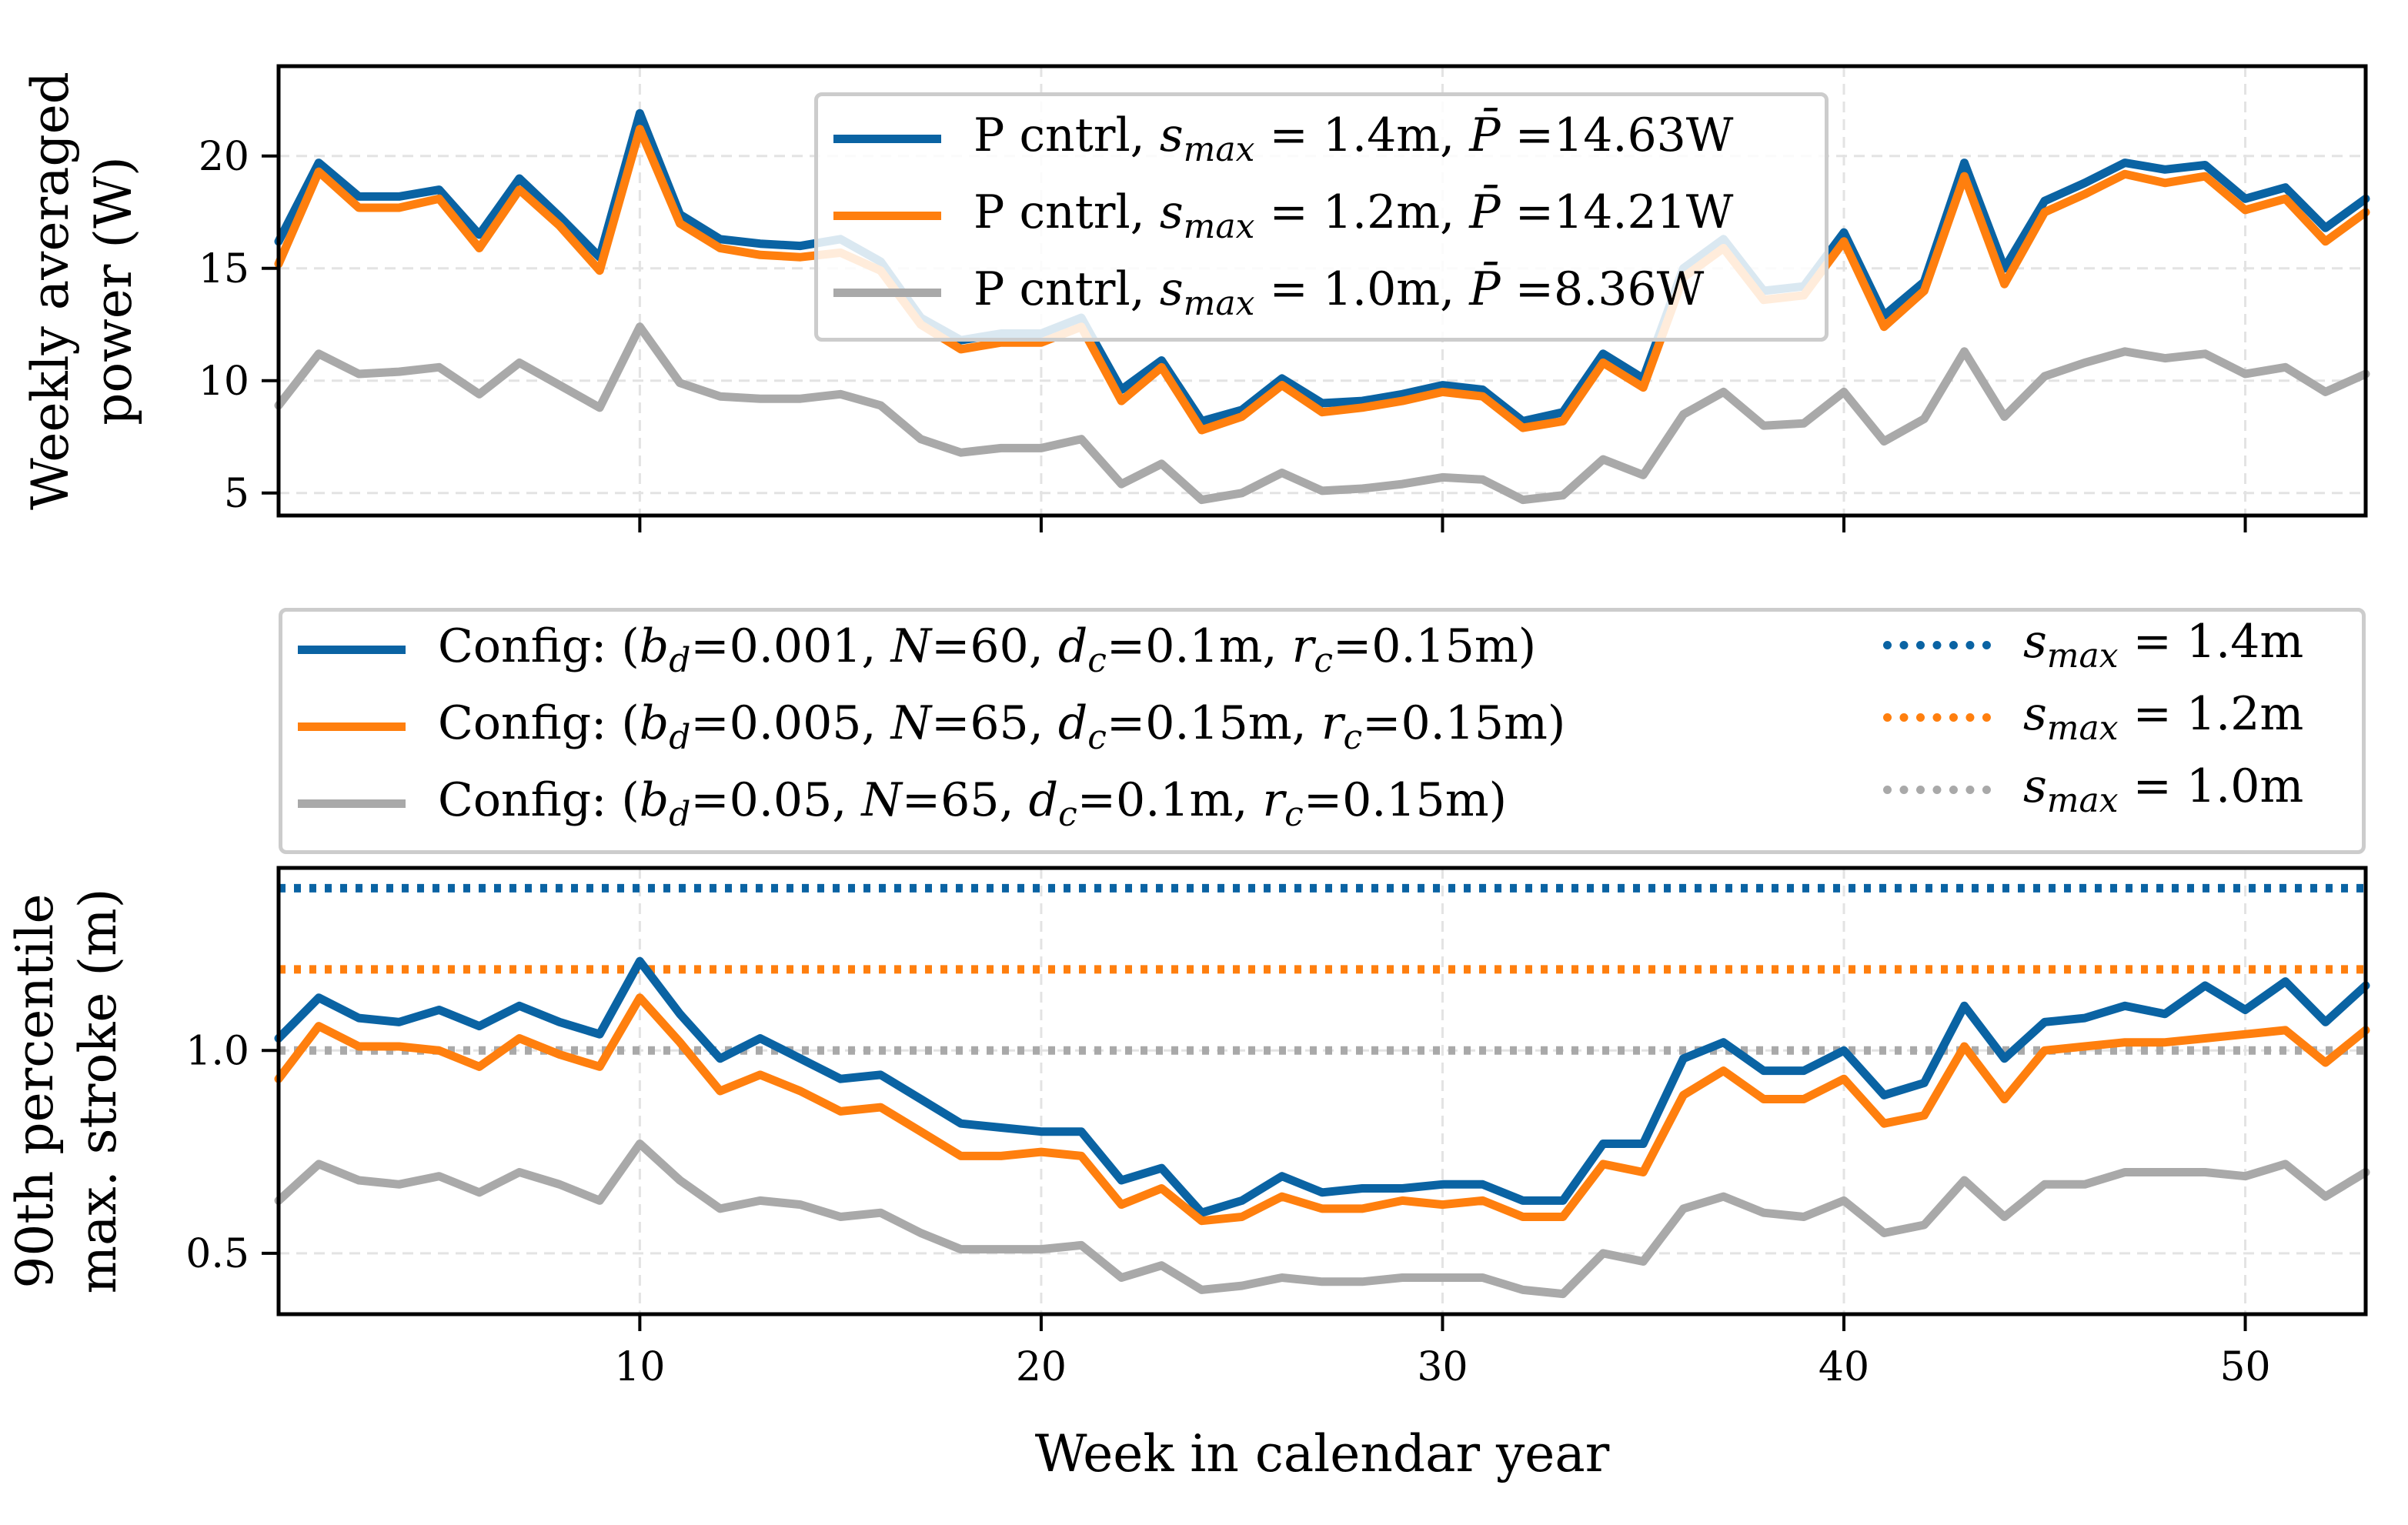 Image resolution: width=2408 pixels, height=1525 pixels. What do you see at coordinates (1322, 969) in the screenshot?
I see `bottom-reference-lines` at bounding box center [1322, 969].